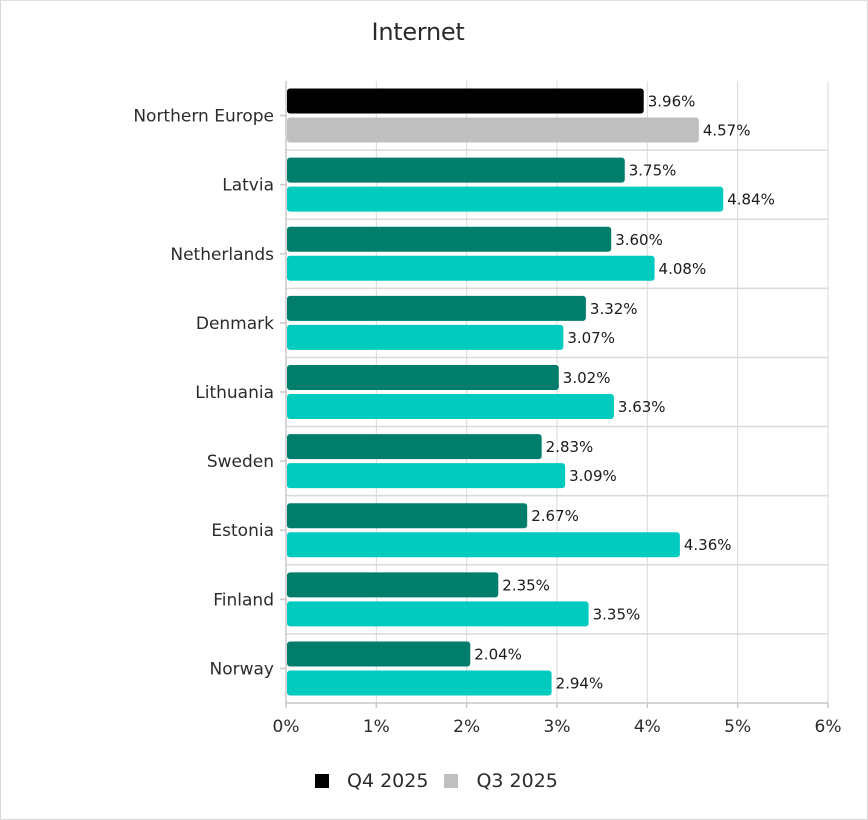 The width and height of the screenshot is (868, 820). I want to click on legend: Q4 2025 Q3 2025, so click(444, 781).